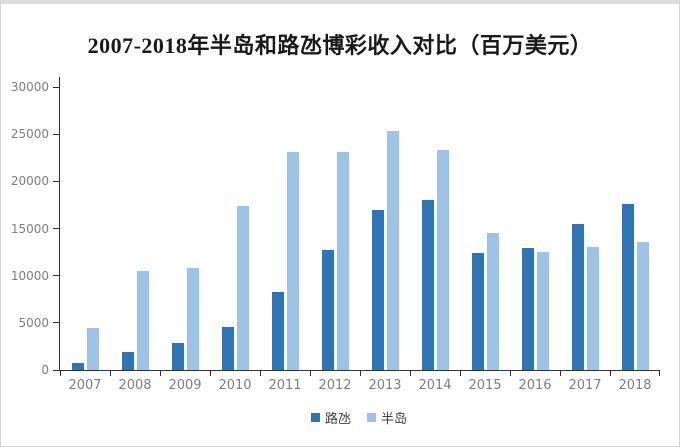  I want to click on bar-路氹-2010, so click(227, 348).